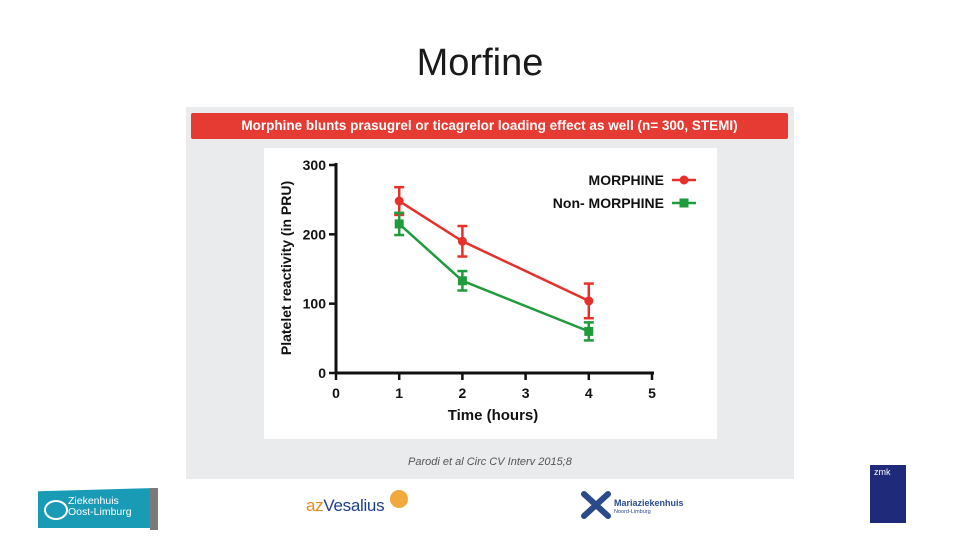 Image resolution: width=960 pixels, height=540 pixels. Describe the element at coordinates (589, 393) in the screenshot. I see `x-tick-label: 4` at that location.